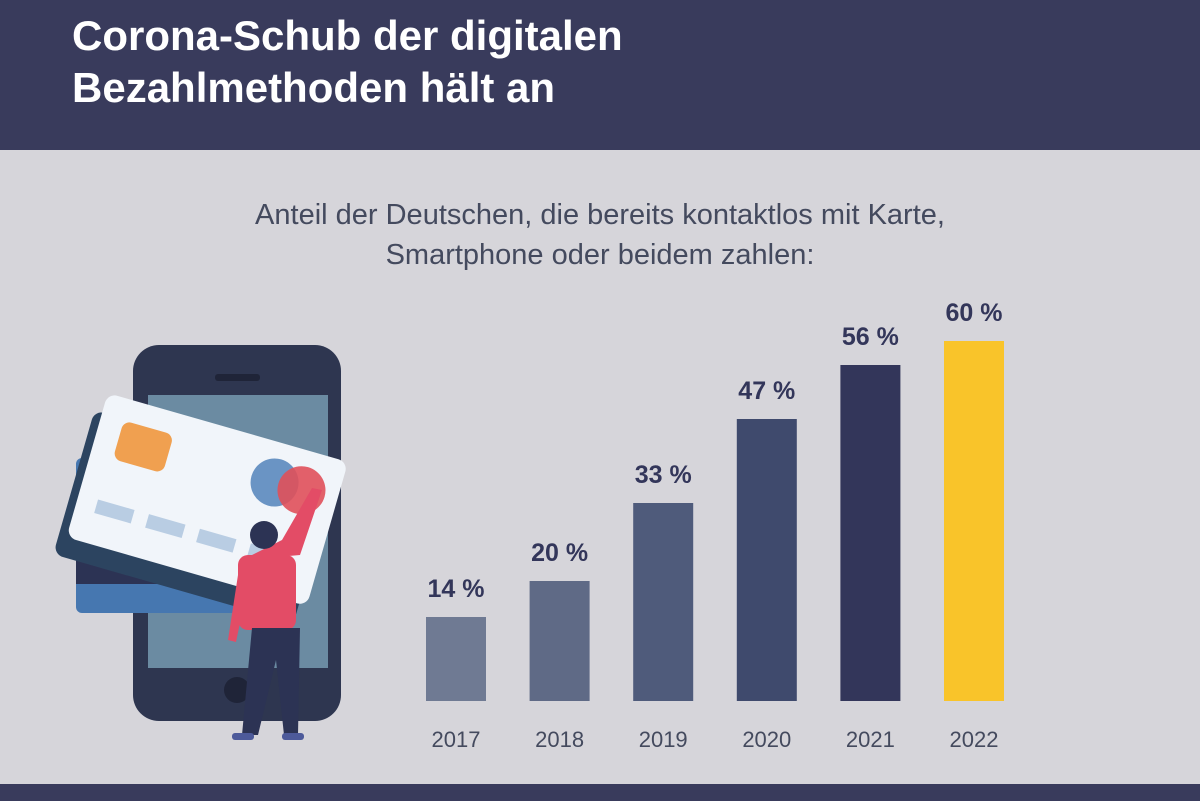 The width and height of the screenshot is (1200, 801). Describe the element at coordinates (870, 739) in the screenshot. I see `x-tick-label-2021: 2021` at that location.